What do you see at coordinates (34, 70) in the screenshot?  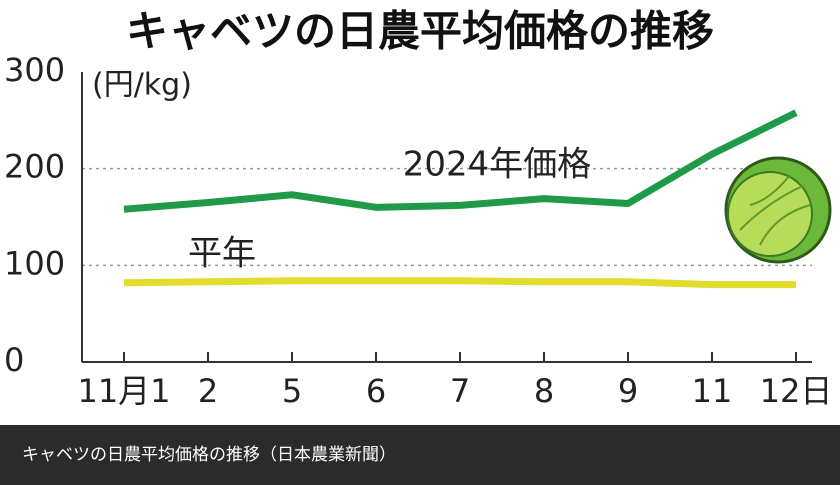 I see `y-tick-label: 300` at bounding box center [34, 70].